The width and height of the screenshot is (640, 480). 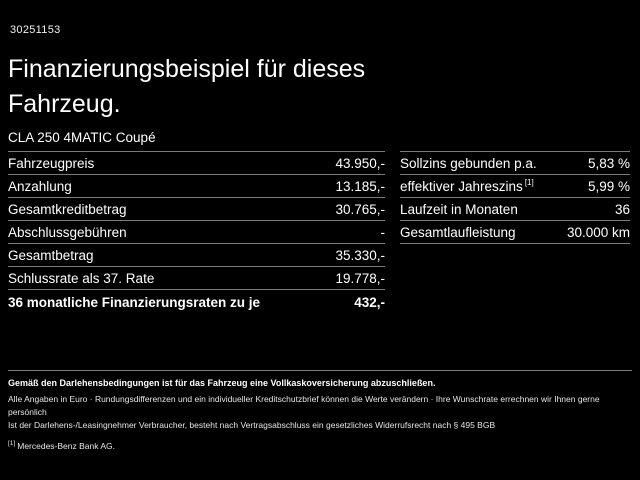 I want to click on row-label: Gesamtlaufleistung, so click(x=458, y=232).